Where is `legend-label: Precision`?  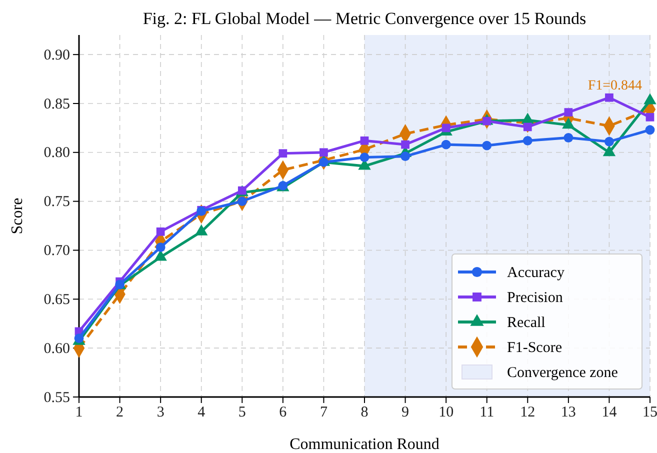 legend-label: Precision is located at coordinates (535, 298).